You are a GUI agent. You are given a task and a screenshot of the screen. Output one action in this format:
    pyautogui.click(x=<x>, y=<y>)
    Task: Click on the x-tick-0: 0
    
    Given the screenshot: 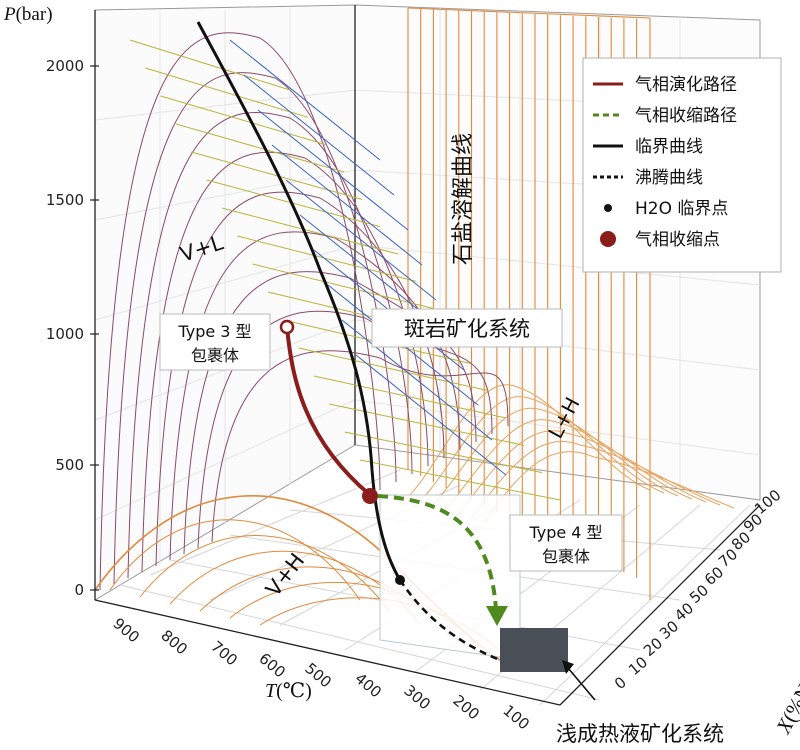 What is the action you would take?
    pyautogui.click(x=620, y=683)
    